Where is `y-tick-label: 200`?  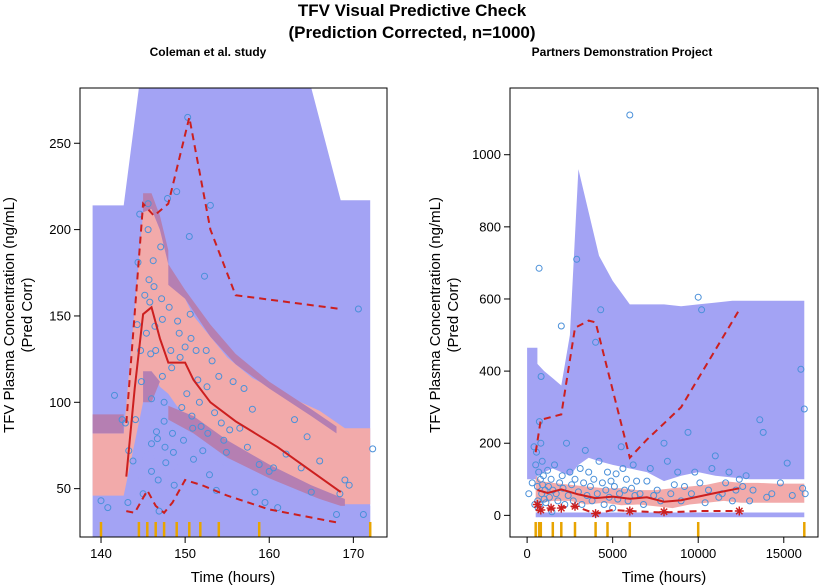
y-tick-label: 200 is located at coordinates (60, 229).